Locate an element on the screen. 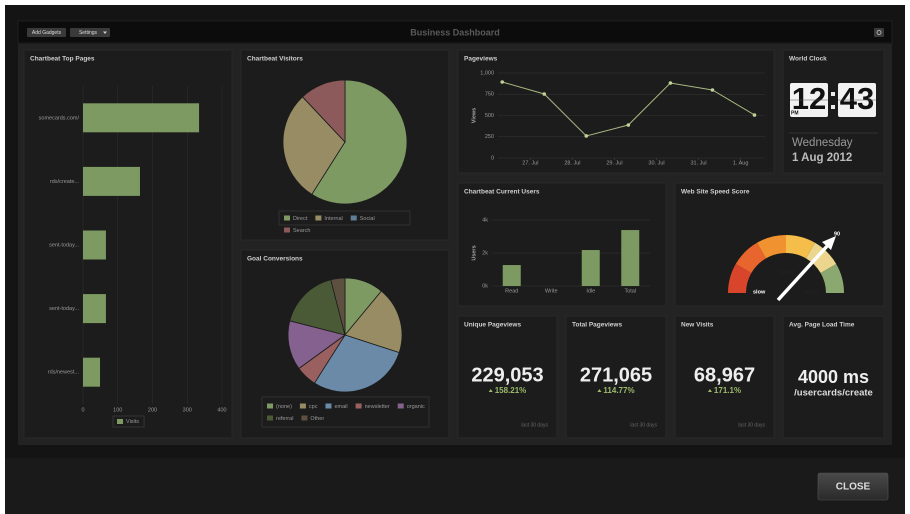 The width and height of the screenshot is (910, 514). am-pm: PM is located at coordinates (795, 113).